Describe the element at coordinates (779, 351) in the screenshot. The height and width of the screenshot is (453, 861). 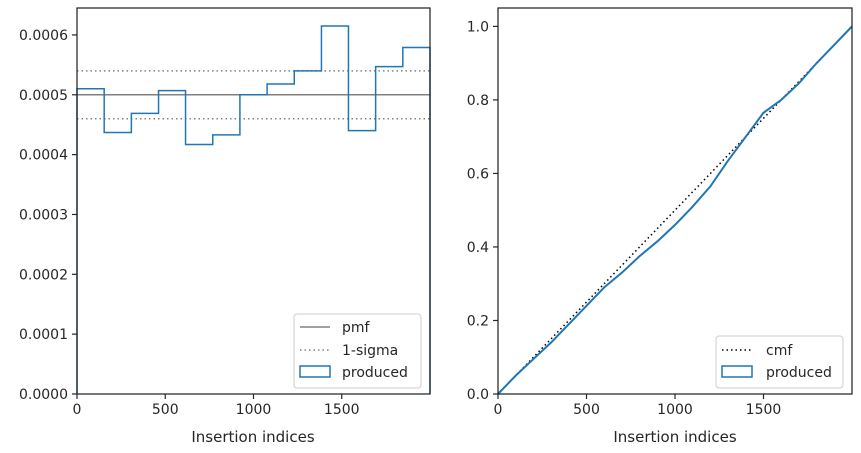
I see `legend-cmf-label: cmf` at that location.